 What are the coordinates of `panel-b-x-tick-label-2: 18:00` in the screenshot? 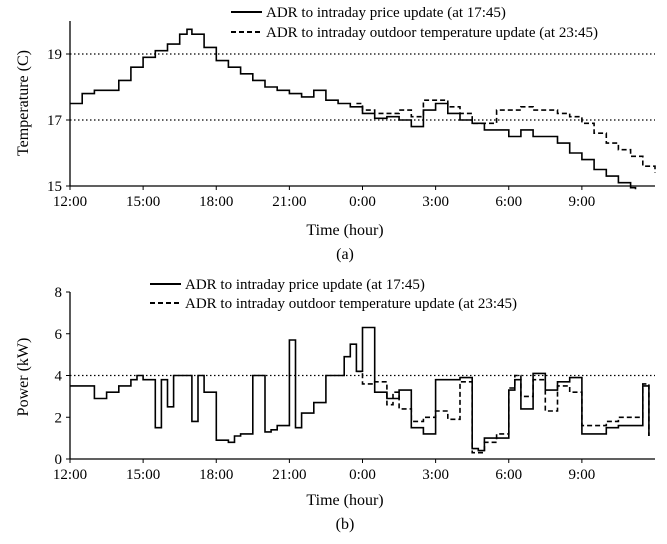 It's located at (216, 475).